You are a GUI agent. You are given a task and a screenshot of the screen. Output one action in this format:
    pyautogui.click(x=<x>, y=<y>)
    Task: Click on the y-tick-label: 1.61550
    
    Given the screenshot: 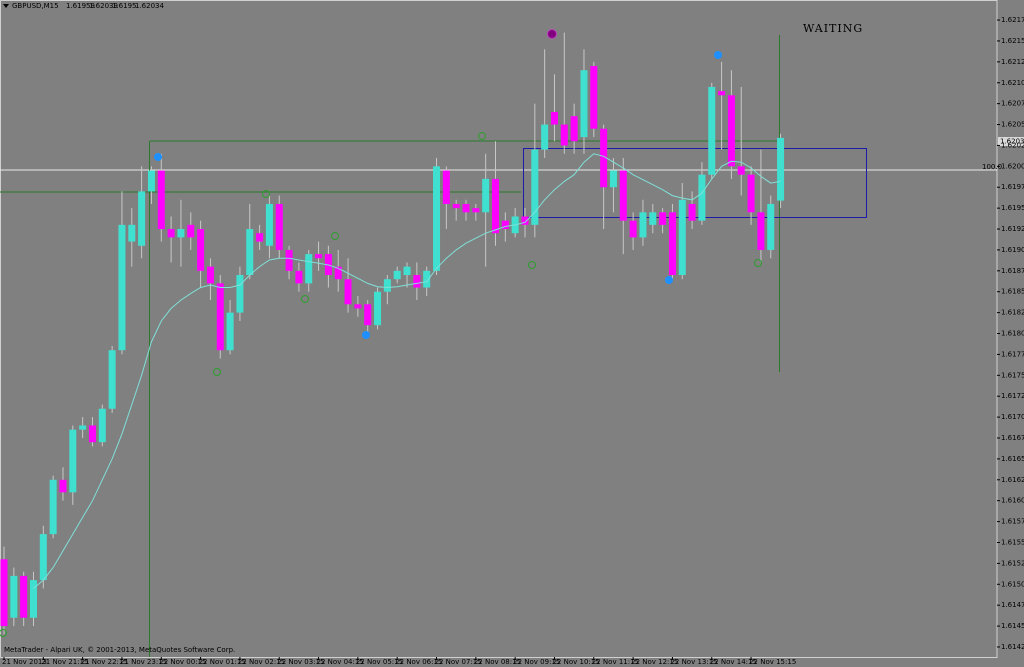 What is the action you would take?
    pyautogui.click(x=1012, y=542)
    